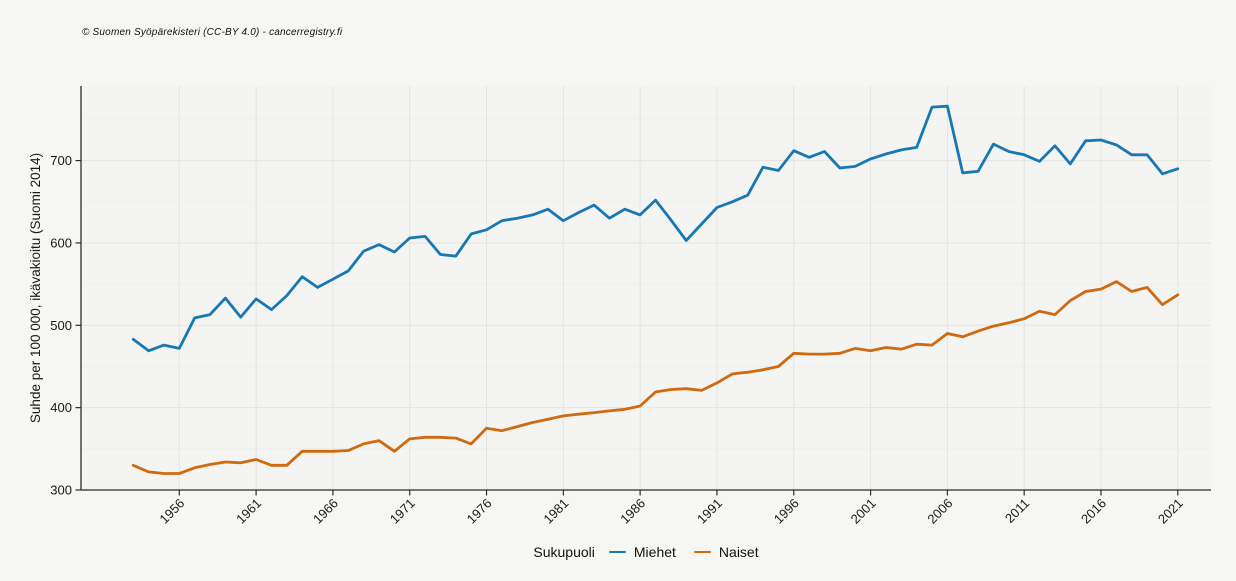 The image size is (1236, 581). I want to click on legend: Sukupuoli Miehet Naiset, so click(646, 552).